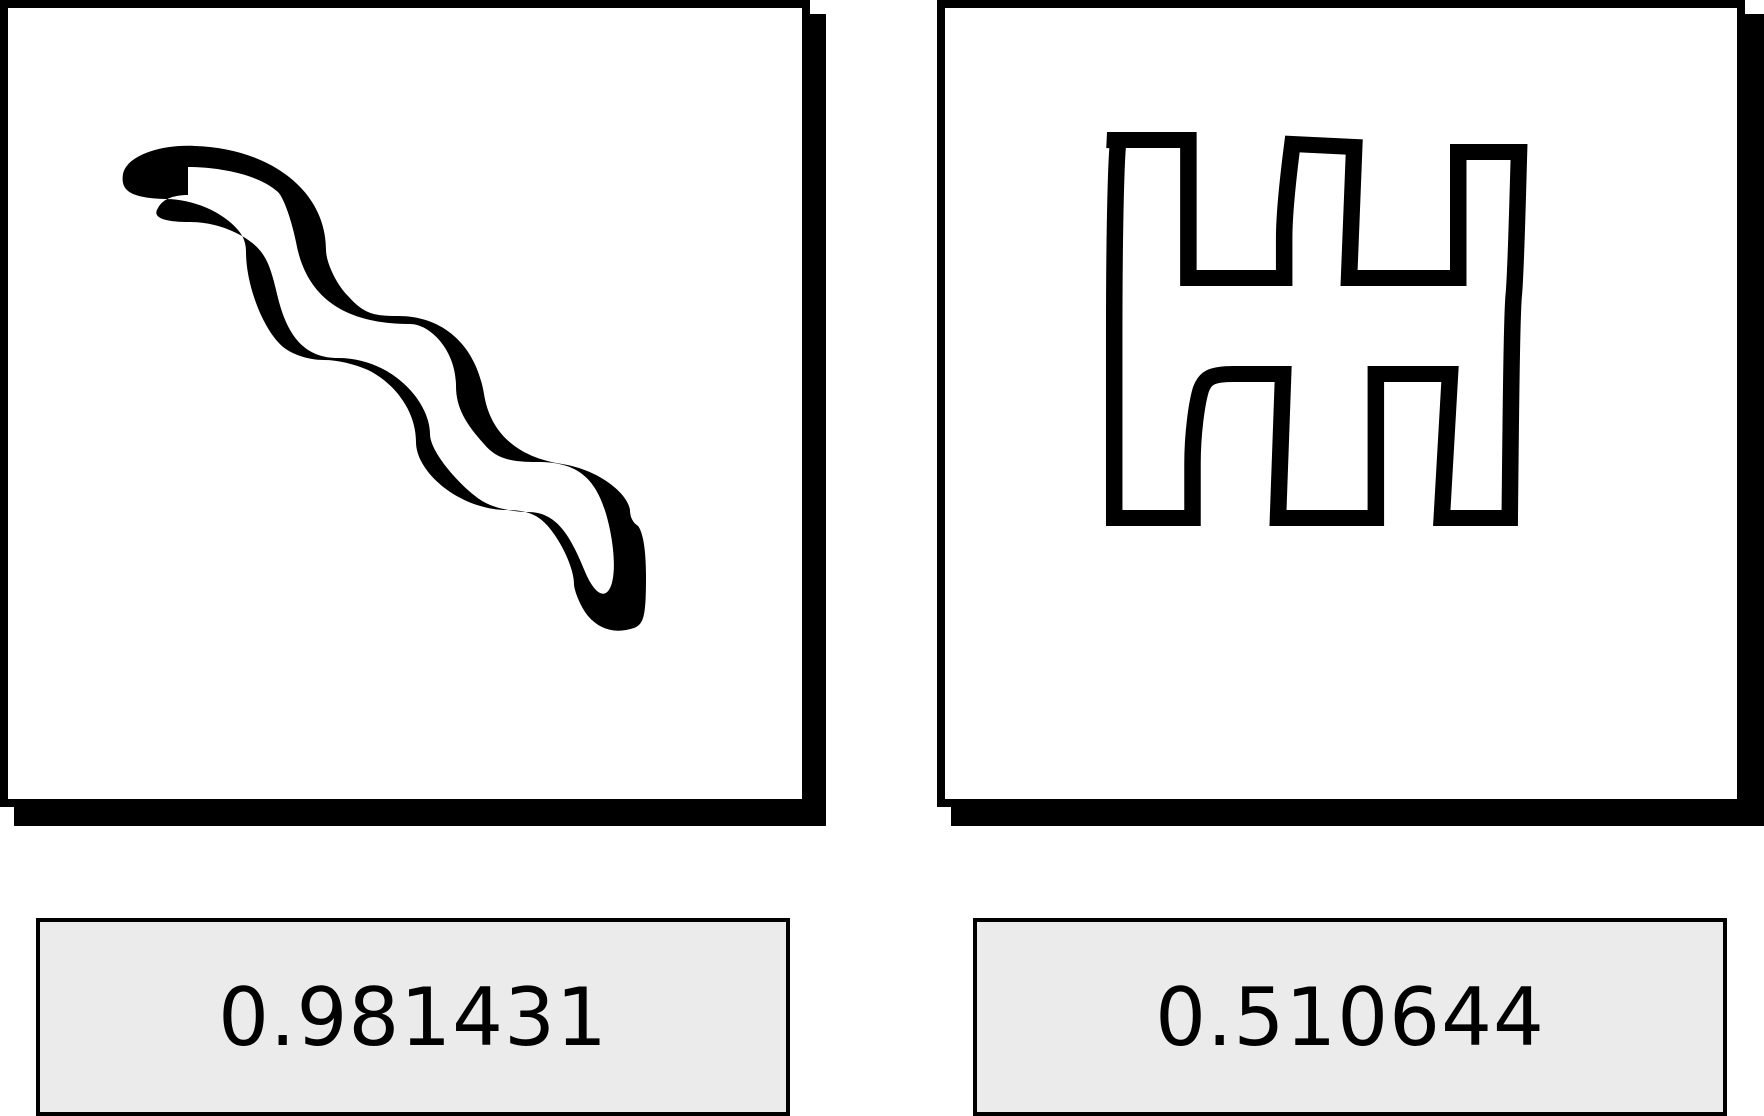  Describe the element at coordinates (1316, 329) in the screenshot. I see `castle-h-icon` at that location.